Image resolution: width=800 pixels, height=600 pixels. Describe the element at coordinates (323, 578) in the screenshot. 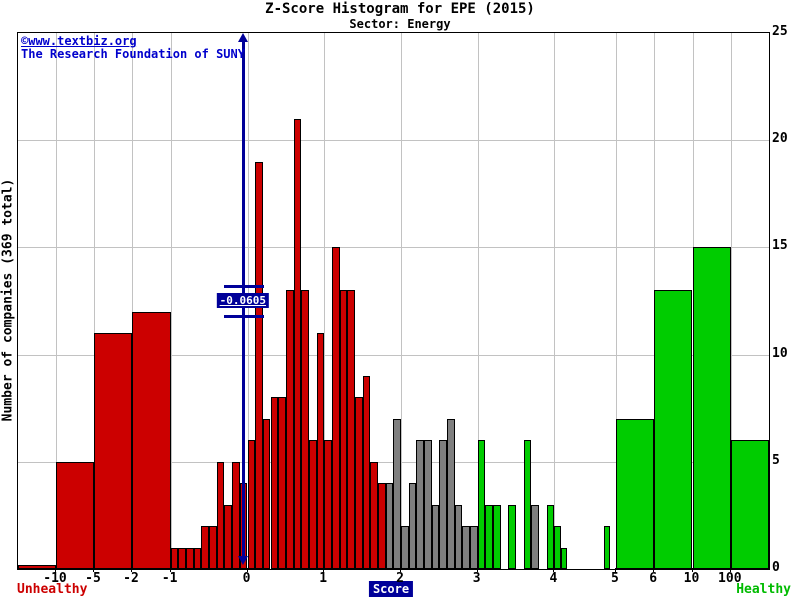

I see `x-axis-tick-label: 1` at that location.